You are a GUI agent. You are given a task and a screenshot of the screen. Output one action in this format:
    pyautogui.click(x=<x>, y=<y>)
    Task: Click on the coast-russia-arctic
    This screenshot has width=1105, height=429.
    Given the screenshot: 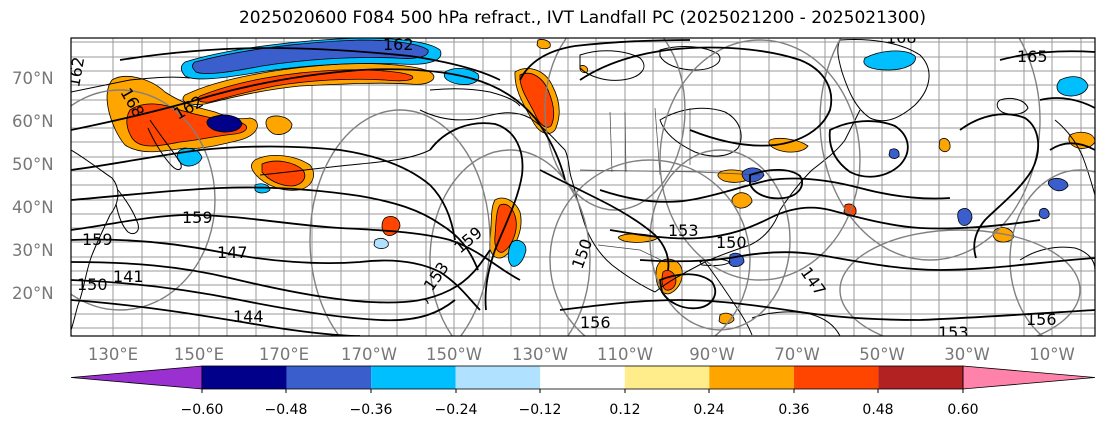 What is the action you would take?
    pyautogui.click(x=131, y=84)
    